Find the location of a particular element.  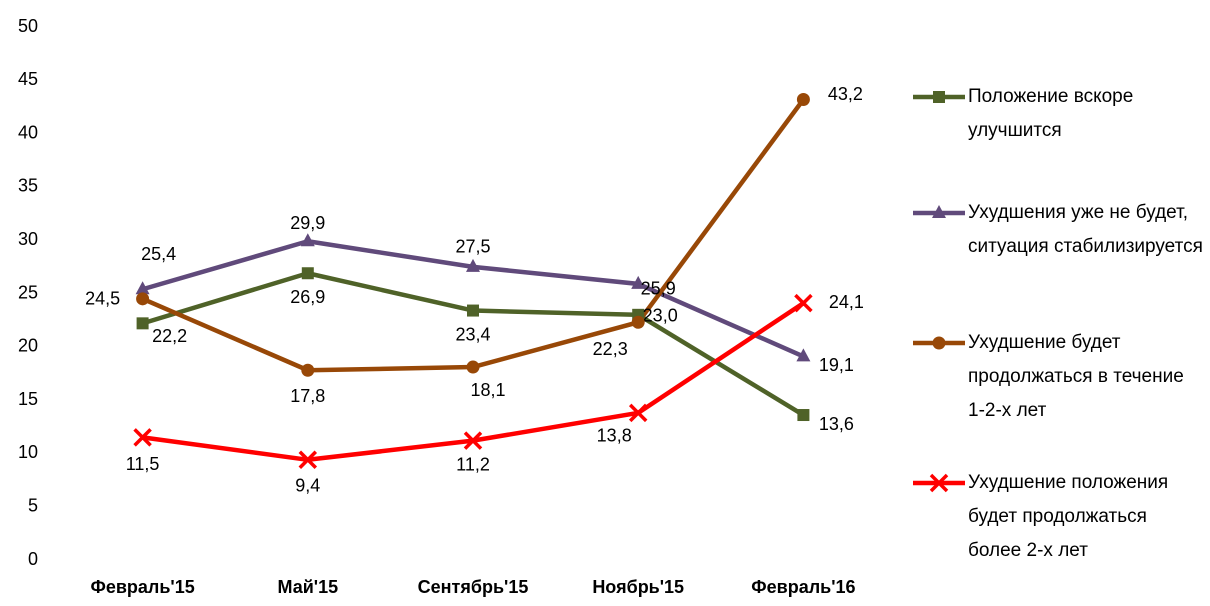

data-label: 13,6 is located at coordinates (836, 424).